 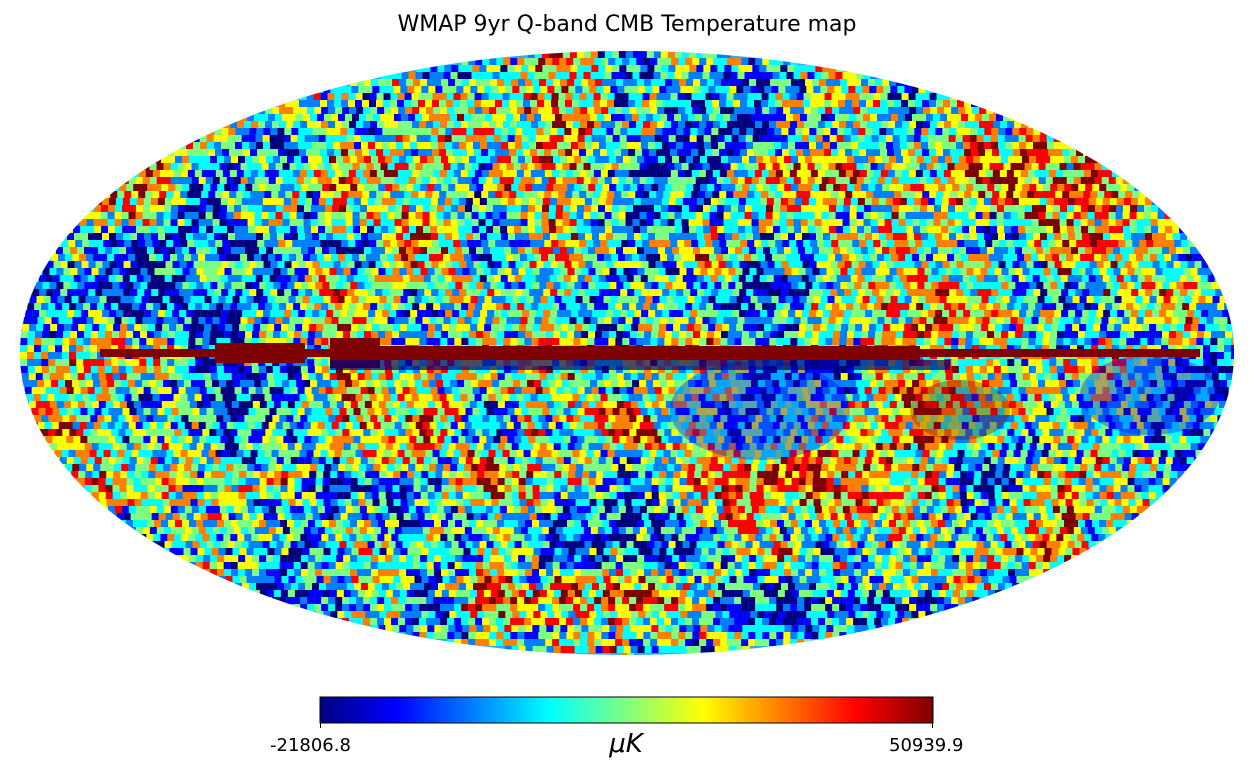 I want to click on colorbar-max-label: 50939.9, so click(x=926, y=745).